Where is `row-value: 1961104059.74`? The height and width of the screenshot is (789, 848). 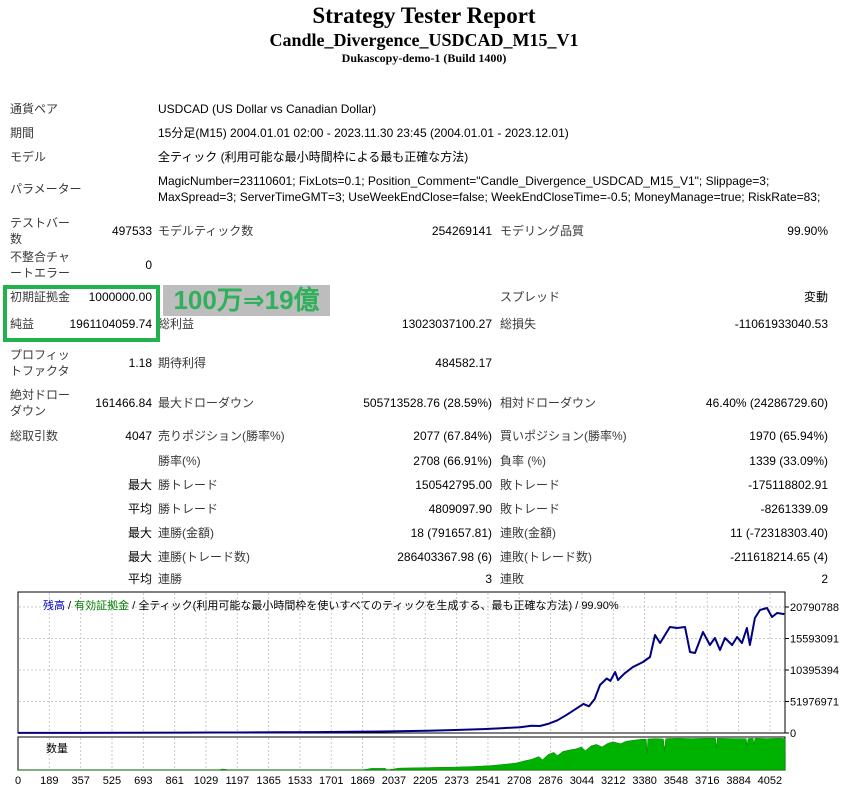 row-value: 1961104059.74 is located at coordinates (110, 324).